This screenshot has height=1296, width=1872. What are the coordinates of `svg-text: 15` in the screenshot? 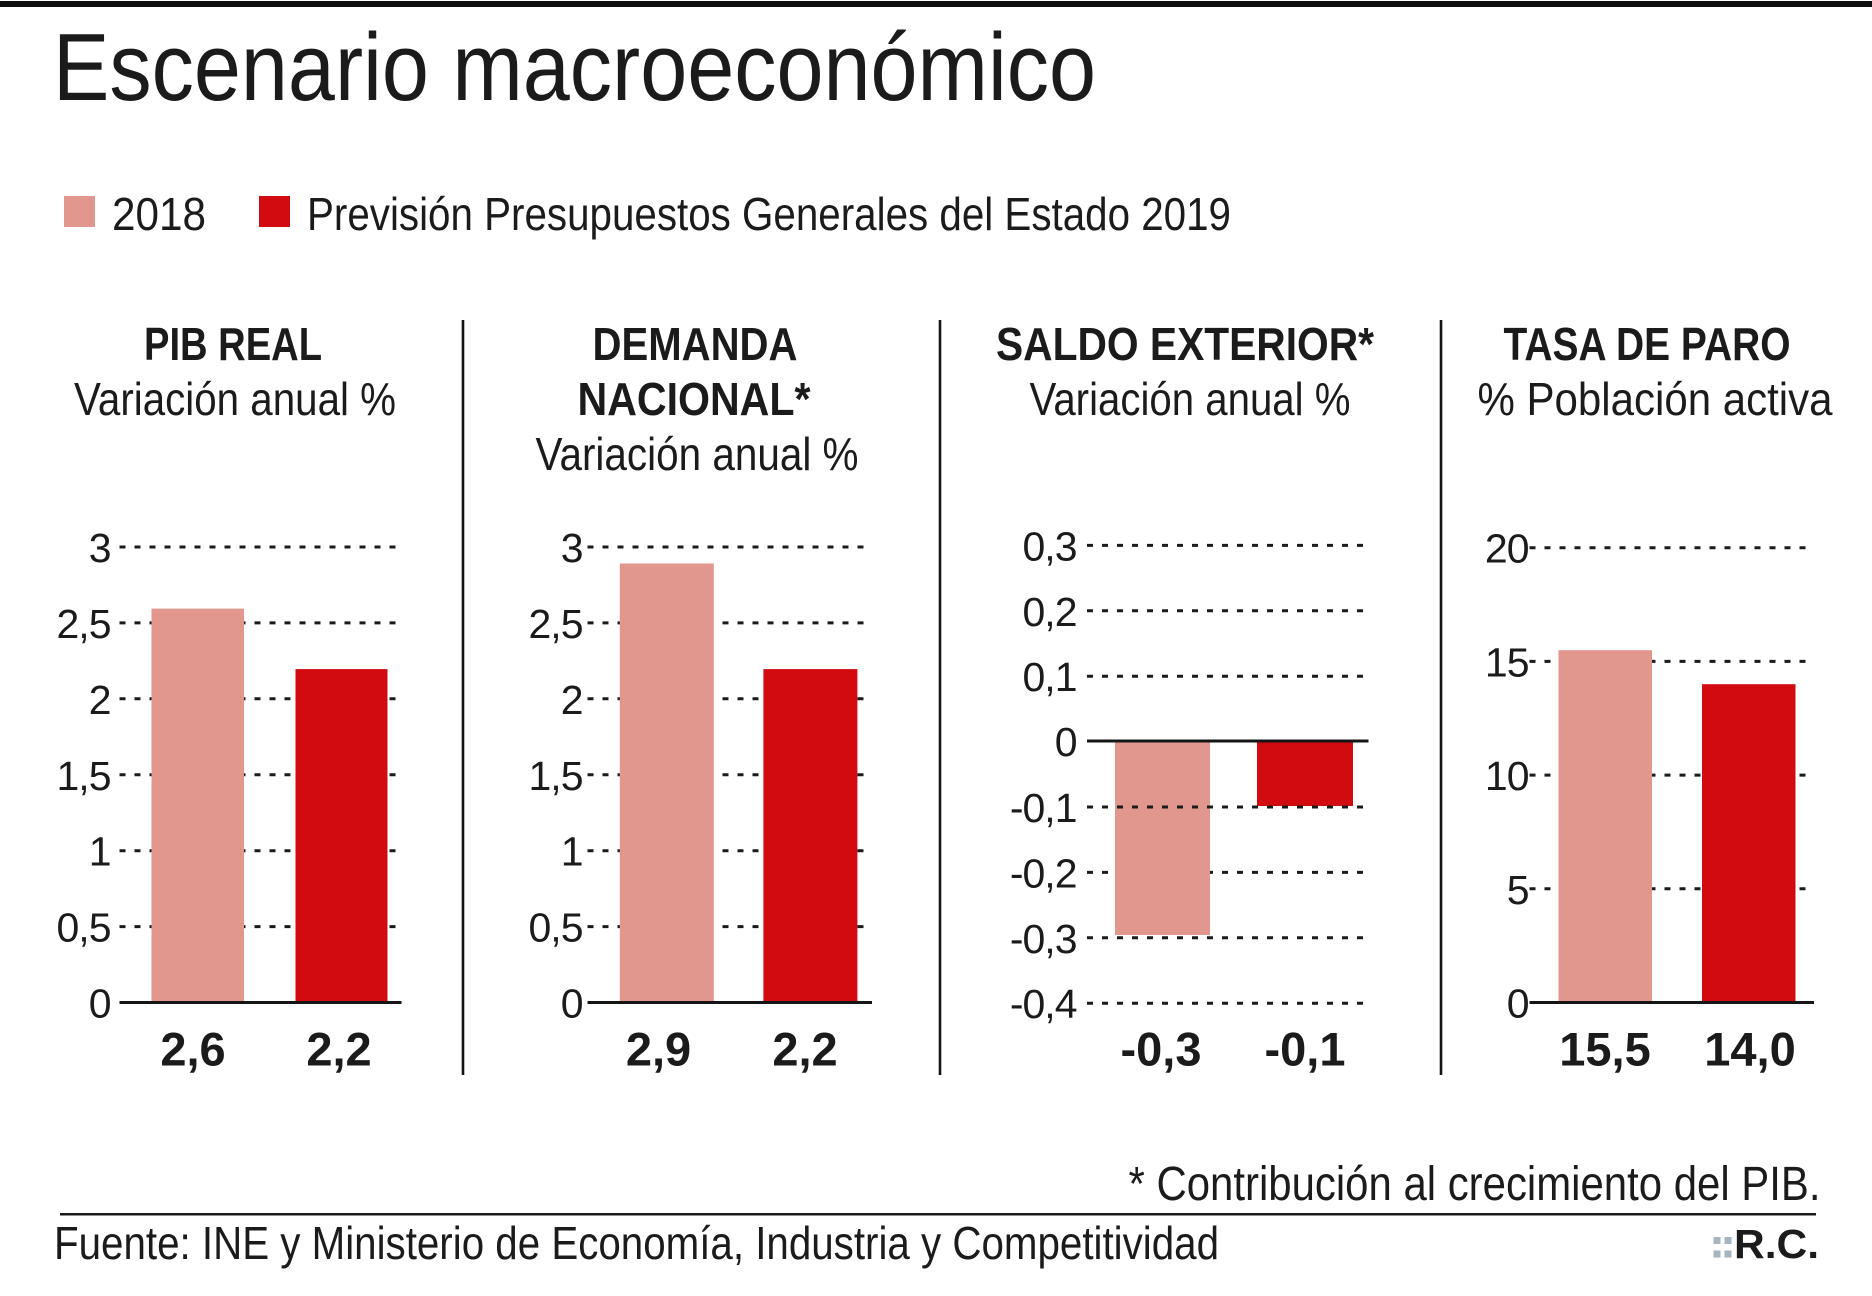 It's located at (1507, 662).